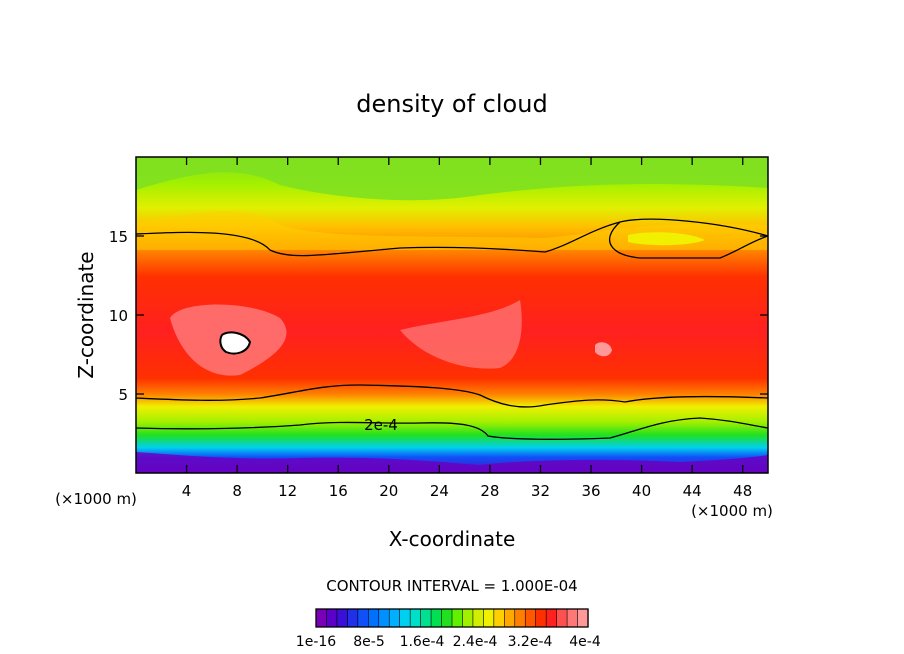 The width and height of the screenshot is (904, 654). What do you see at coordinates (692, 491) in the screenshot?
I see `x-tick-label: 44` at bounding box center [692, 491].